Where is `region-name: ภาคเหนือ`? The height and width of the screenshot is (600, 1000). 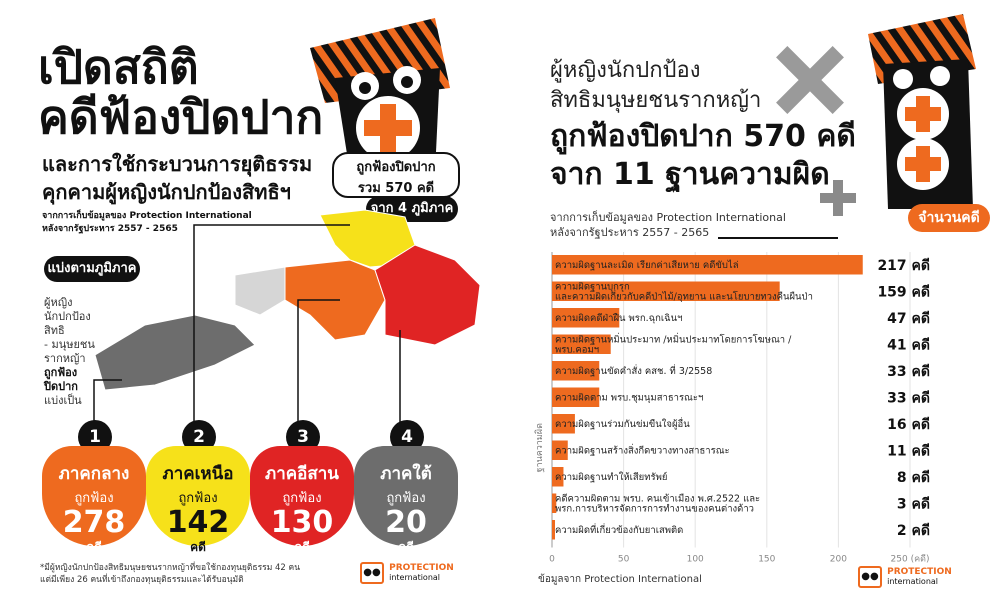 region-name: ภาคเหนือ is located at coordinates (198, 474).